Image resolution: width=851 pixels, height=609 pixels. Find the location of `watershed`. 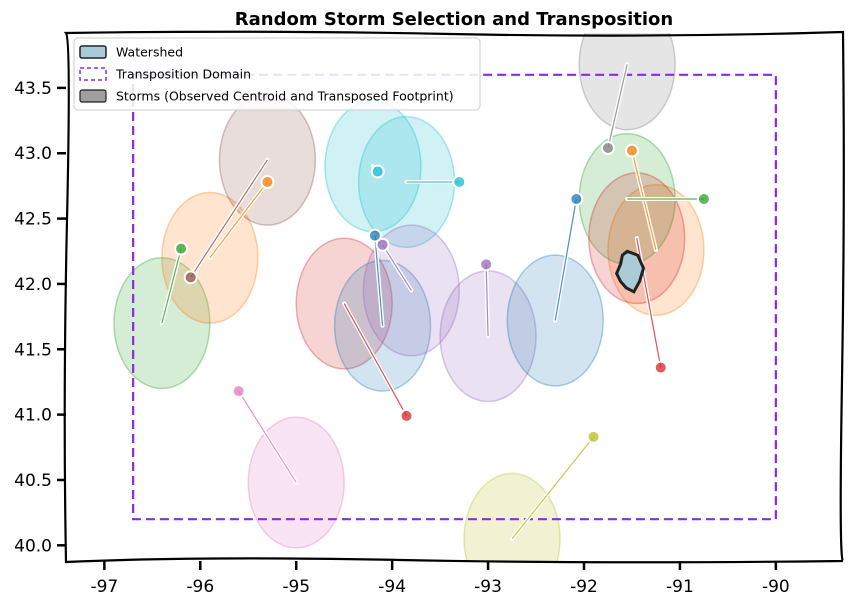

watershed is located at coordinates (630, 271).